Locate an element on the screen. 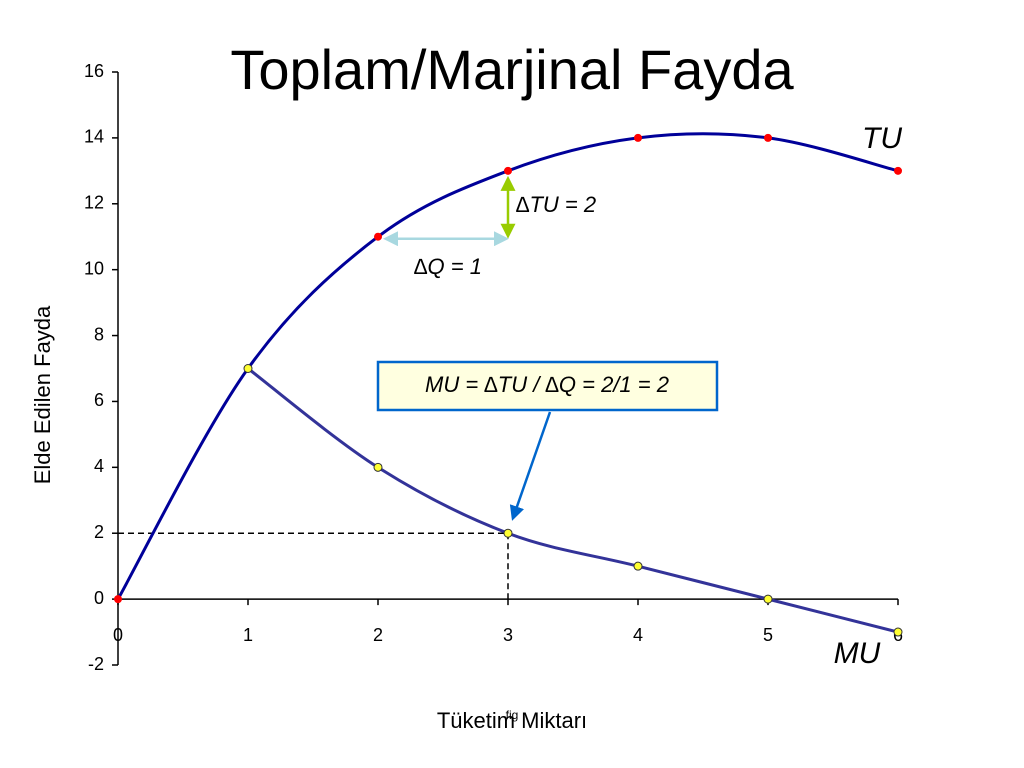  x-tick-label: 2 is located at coordinates (378, 635).